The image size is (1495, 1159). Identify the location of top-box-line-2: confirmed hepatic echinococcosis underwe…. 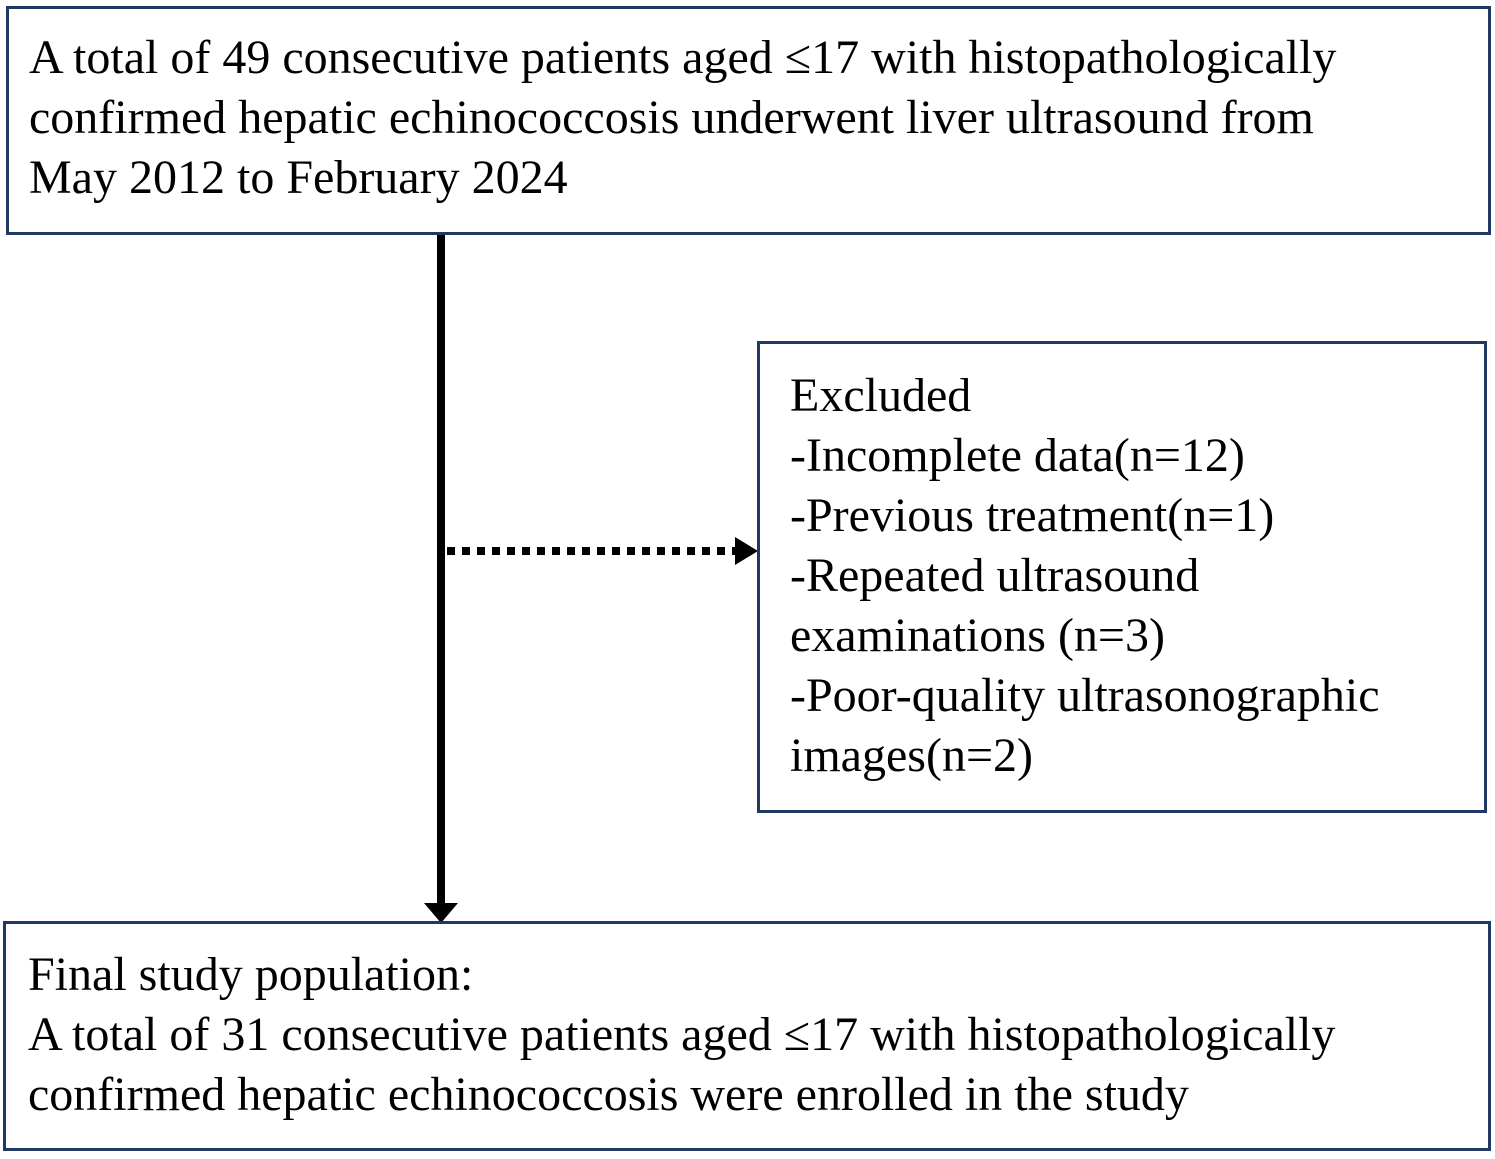
(671, 117).